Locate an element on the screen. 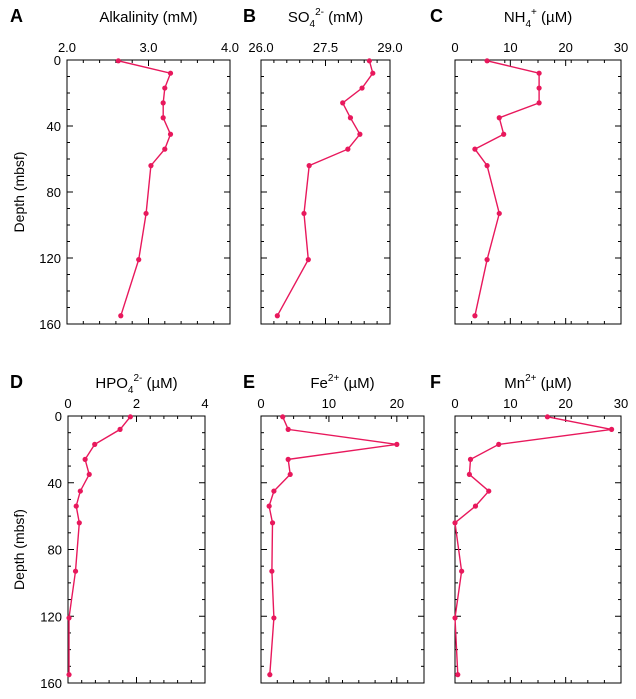 This screenshot has width=636, height=699. x-tick-label: 27.5 is located at coordinates (325, 47).